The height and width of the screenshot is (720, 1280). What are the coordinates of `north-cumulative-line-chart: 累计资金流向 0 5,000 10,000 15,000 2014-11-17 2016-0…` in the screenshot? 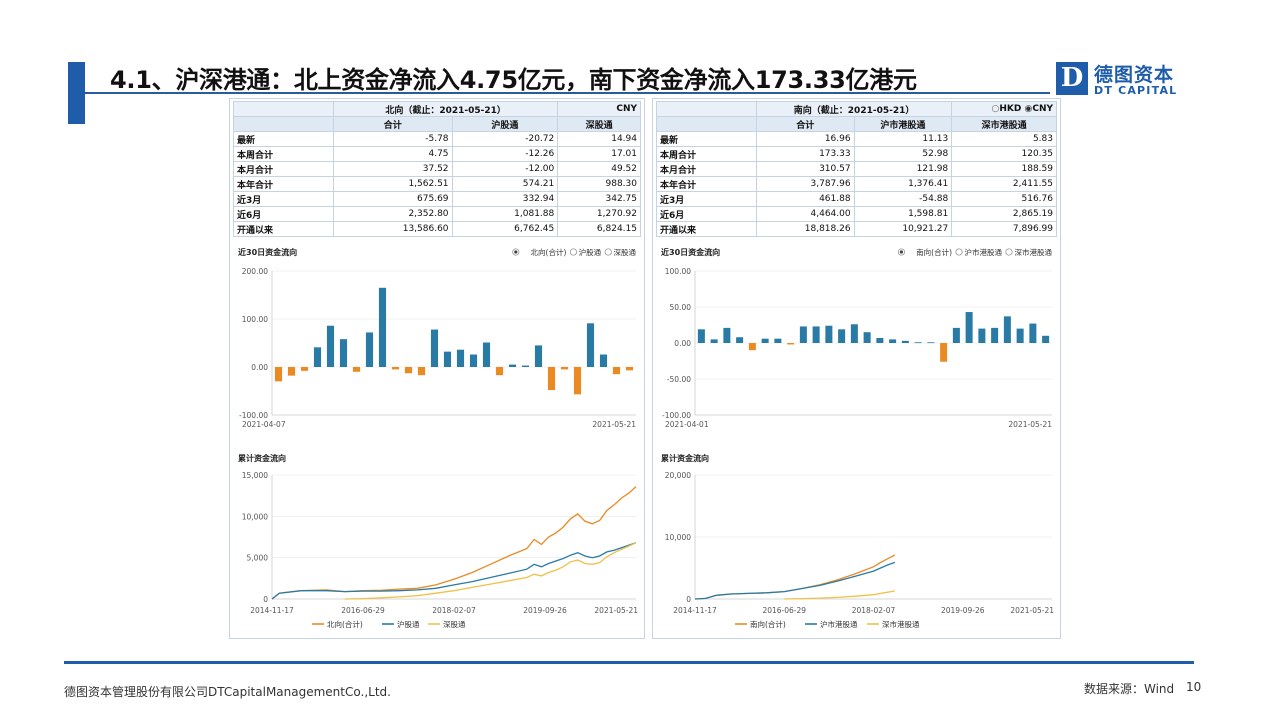 It's located at (438, 541).